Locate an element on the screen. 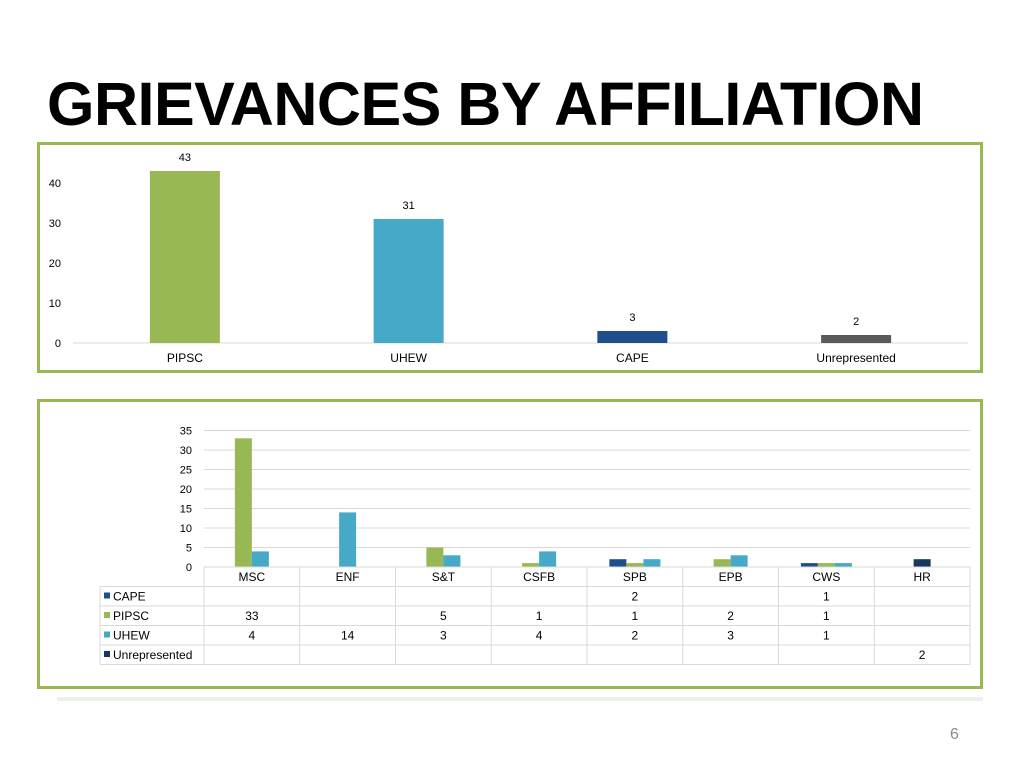 The height and width of the screenshot is (768, 1024). x-tick-label: UHEW is located at coordinates (408, 358).